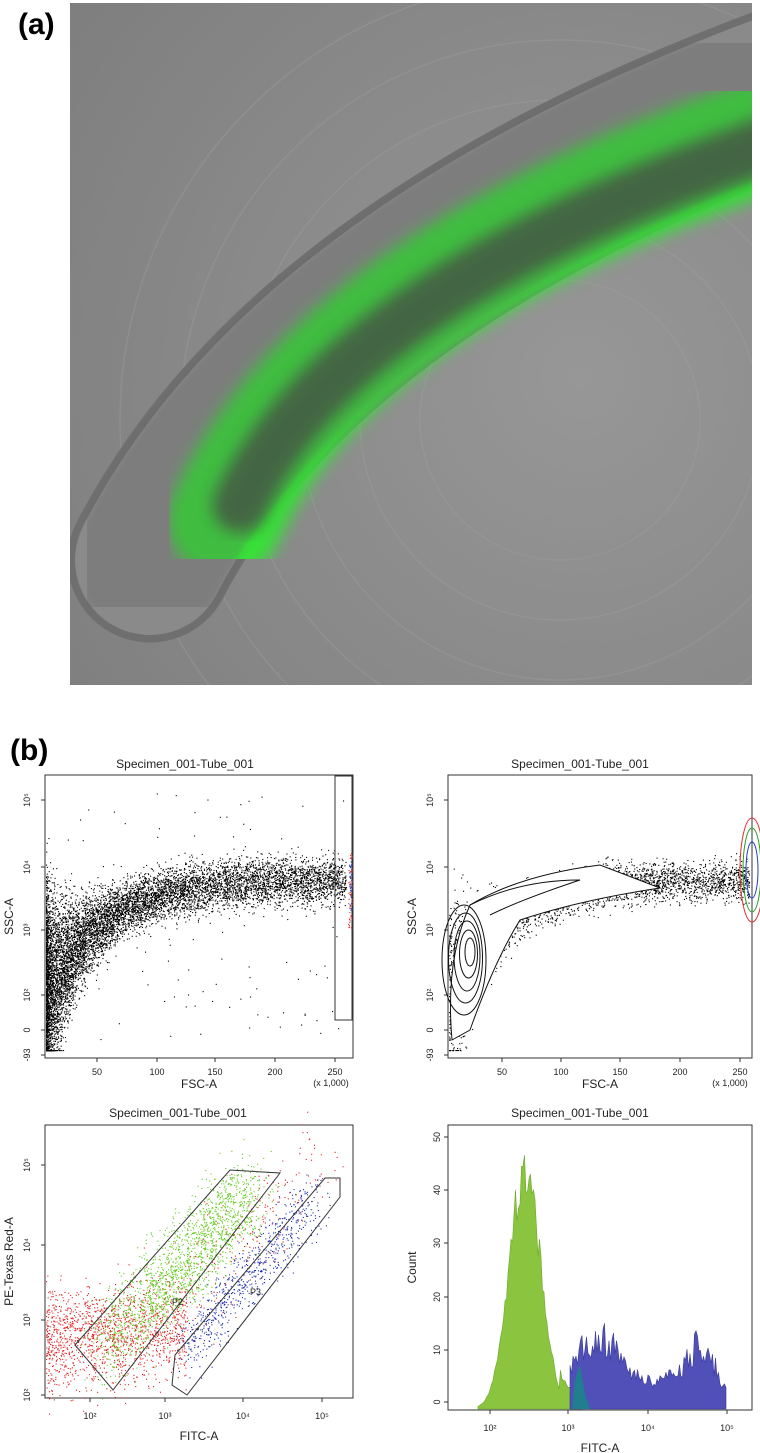 The height and width of the screenshot is (1453, 760). Describe the element at coordinates (334, 1072) in the screenshot. I see `x-tick-label: 250` at that location.